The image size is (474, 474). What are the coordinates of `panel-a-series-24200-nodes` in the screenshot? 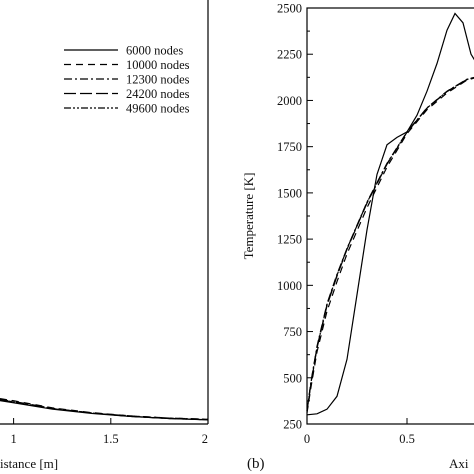 It's located at (104, 410).